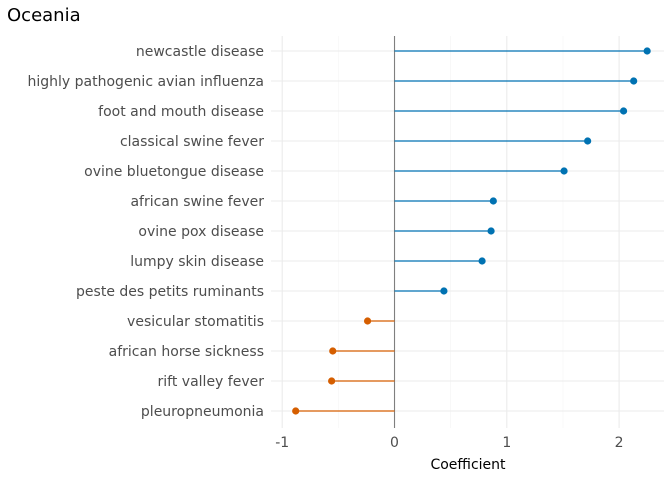 This screenshot has width=672, height=480. Describe the element at coordinates (282, 443) in the screenshot. I see `x-tick-label: -1` at that location.